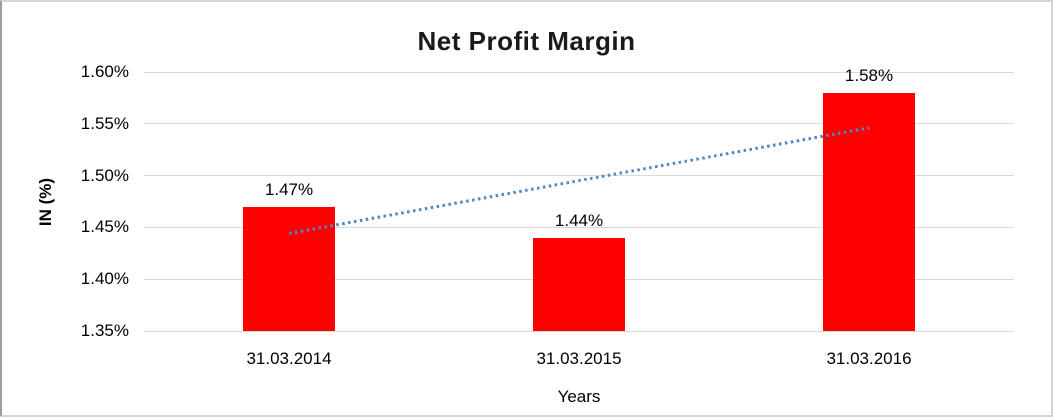 This screenshot has width=1053, height=417. Describe the element at coordinates (526, 41) in the screenshot. I see `chart-title: Net Profit Margin` at that location.